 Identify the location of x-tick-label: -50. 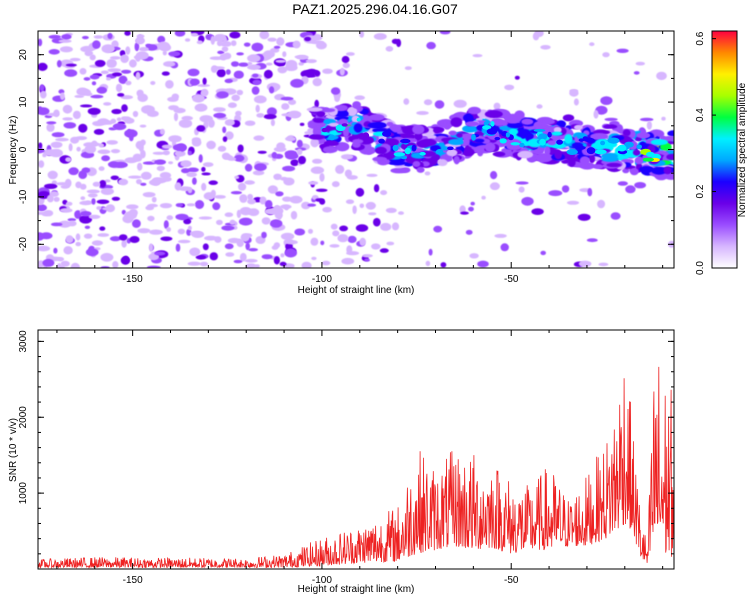
(511, 279).